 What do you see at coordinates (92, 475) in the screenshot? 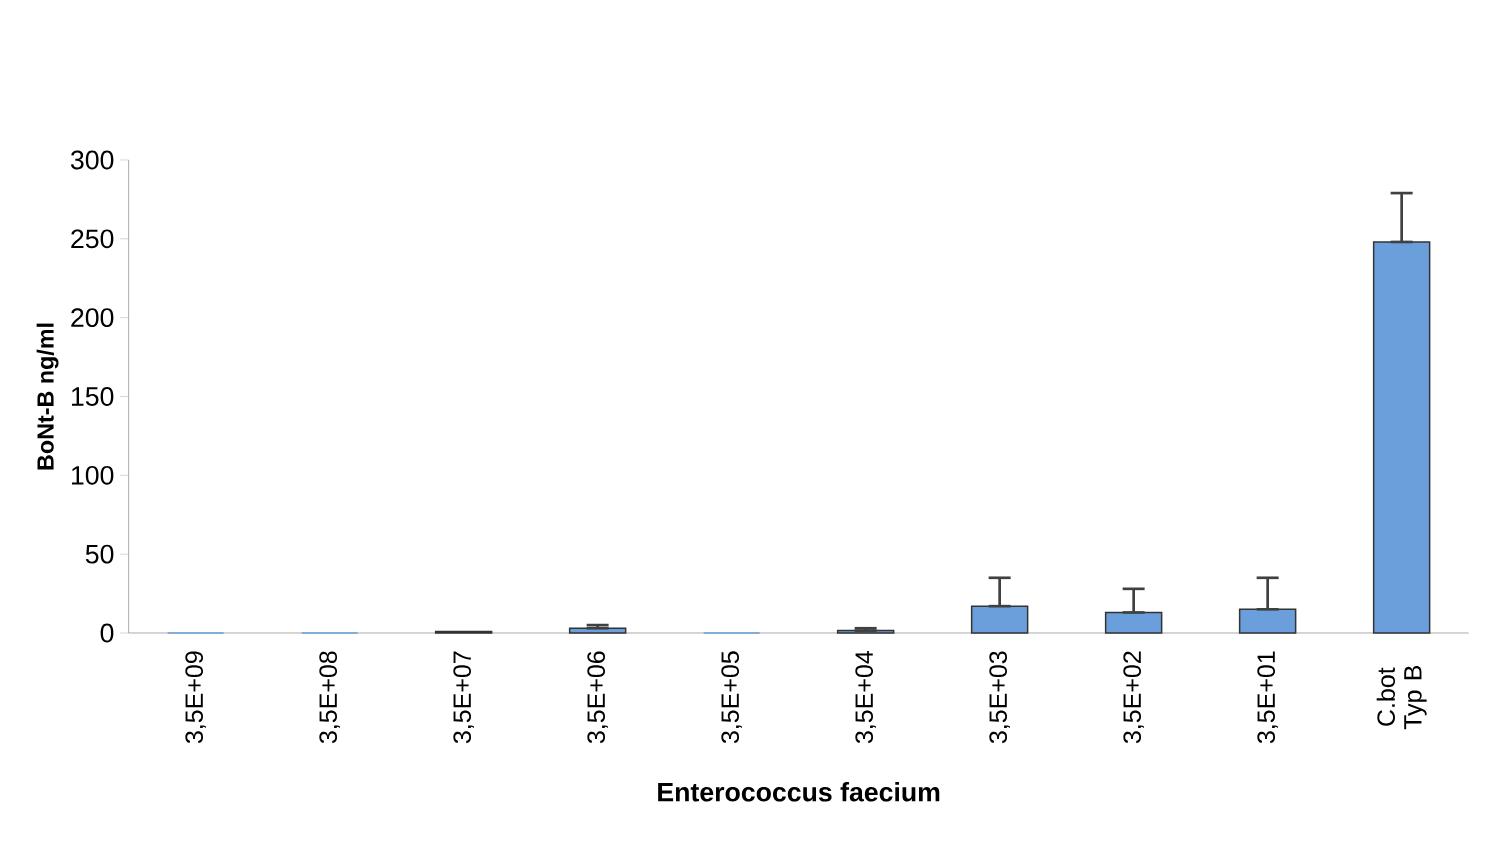
I see `y-tick-label: 100` at bounding box center [92, 475].